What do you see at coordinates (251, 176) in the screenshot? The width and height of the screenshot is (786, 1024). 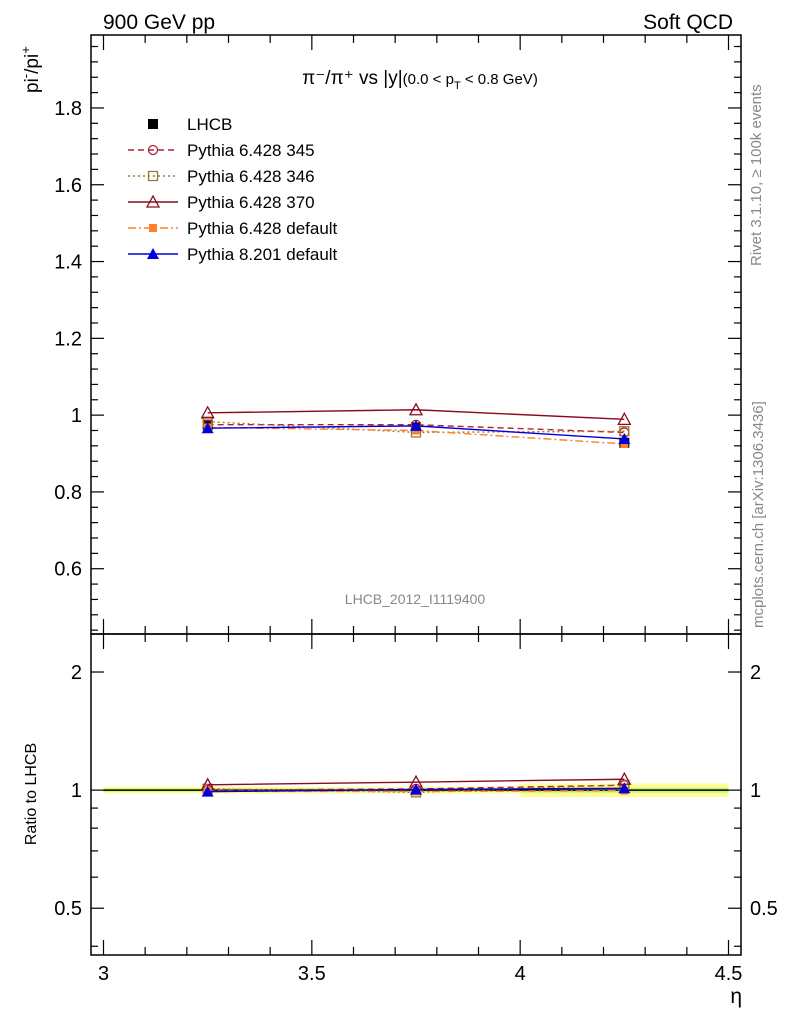 I see `legend-label-p346: Pythia 6.428 346` at bounding box center [251, 176].